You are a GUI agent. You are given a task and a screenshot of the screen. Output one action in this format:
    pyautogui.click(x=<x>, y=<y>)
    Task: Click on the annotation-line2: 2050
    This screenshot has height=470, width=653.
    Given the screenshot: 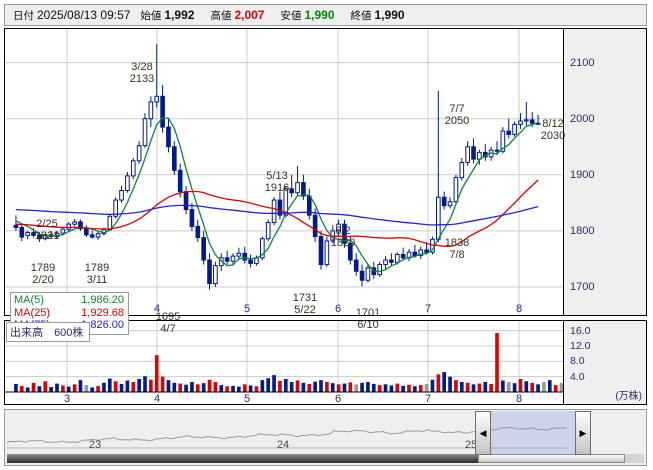 What is the action you would take?
    pyautogui.click(x=457, y=120)
    